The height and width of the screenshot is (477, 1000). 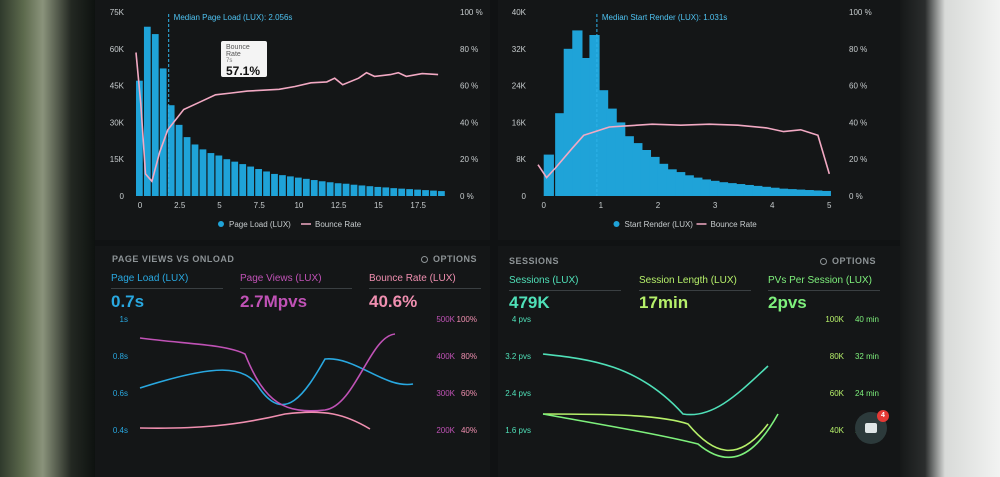 I want to click on page-views-options-button: OPTIONS, so click(x=449, y=259).